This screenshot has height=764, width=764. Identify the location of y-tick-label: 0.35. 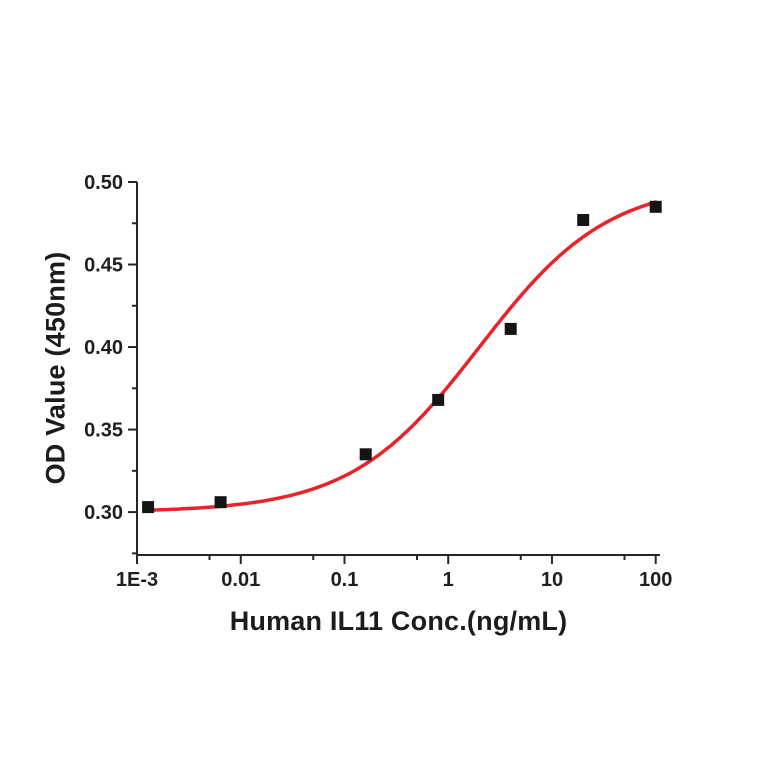
(103, 431).